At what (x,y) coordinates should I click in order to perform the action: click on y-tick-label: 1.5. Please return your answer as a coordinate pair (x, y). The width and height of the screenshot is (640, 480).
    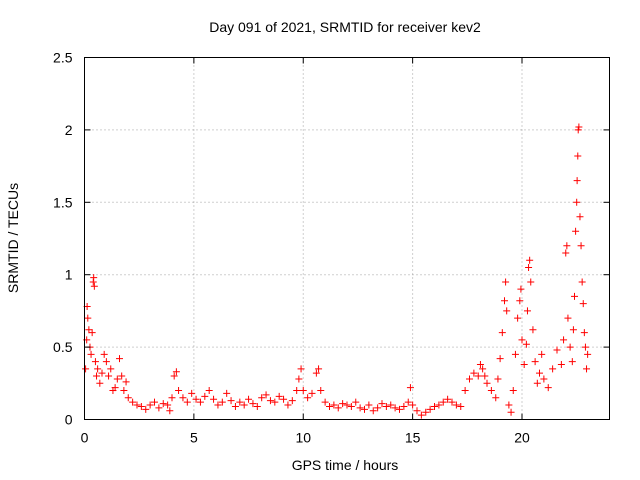
    Looking at the image, I should click on (63, 202).